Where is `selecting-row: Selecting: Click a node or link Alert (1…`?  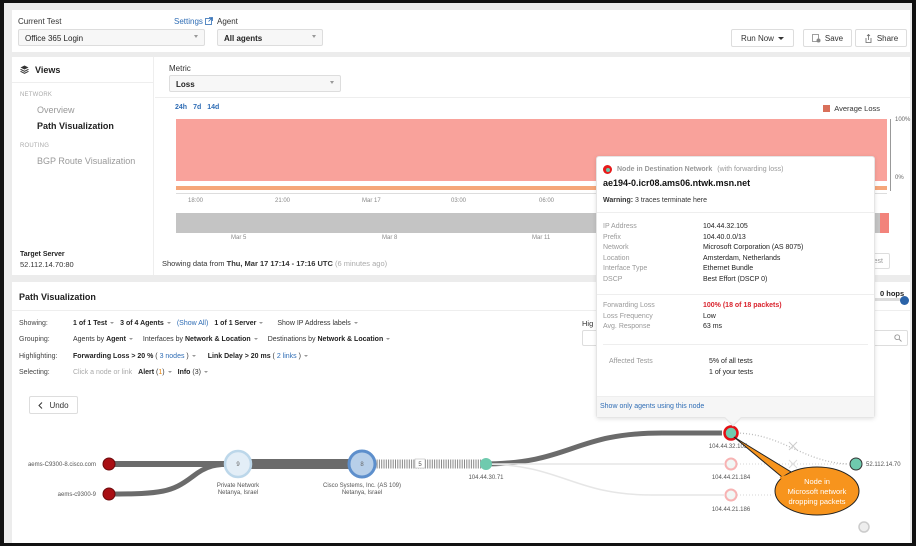 selecting-row: Selecting: Click a node or link Alert (1… is located at coordinates (113, 372).